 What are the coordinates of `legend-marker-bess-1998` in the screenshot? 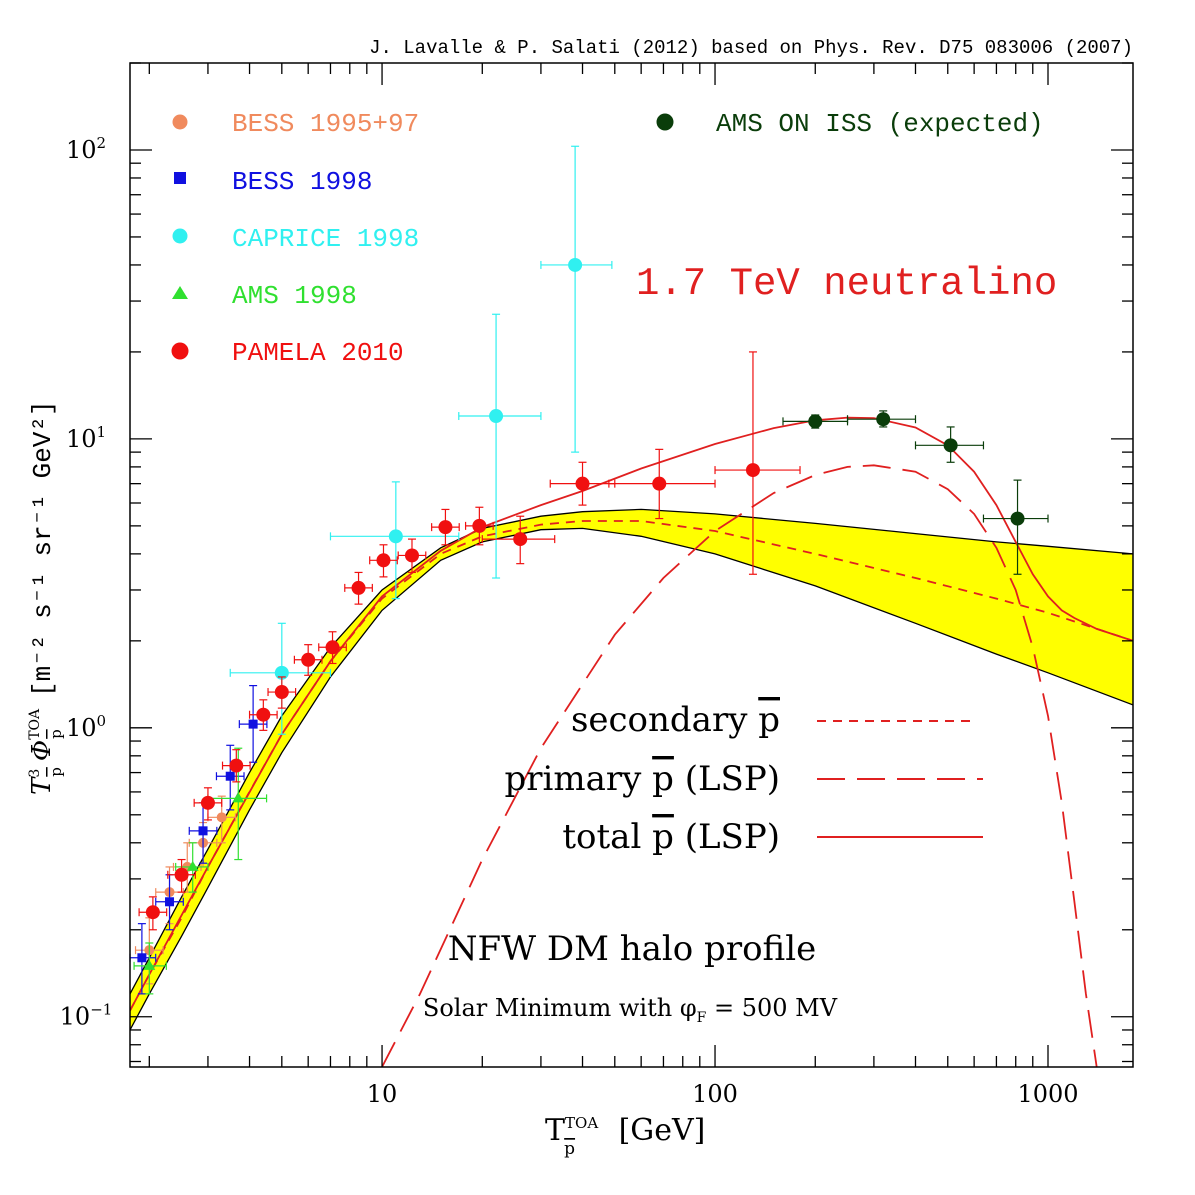 It's located at (180, 178).